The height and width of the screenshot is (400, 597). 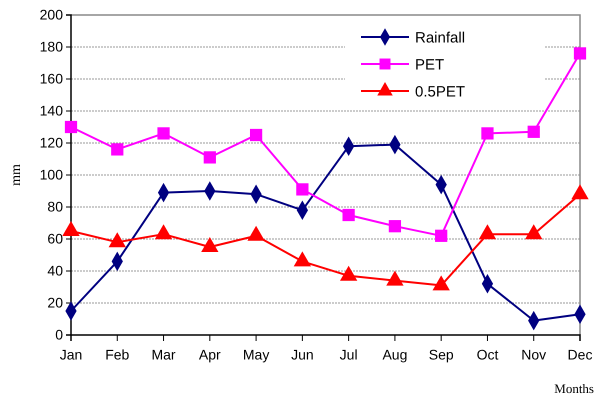 I want to click on x-tick-label: May, so click(x=256, y=354).